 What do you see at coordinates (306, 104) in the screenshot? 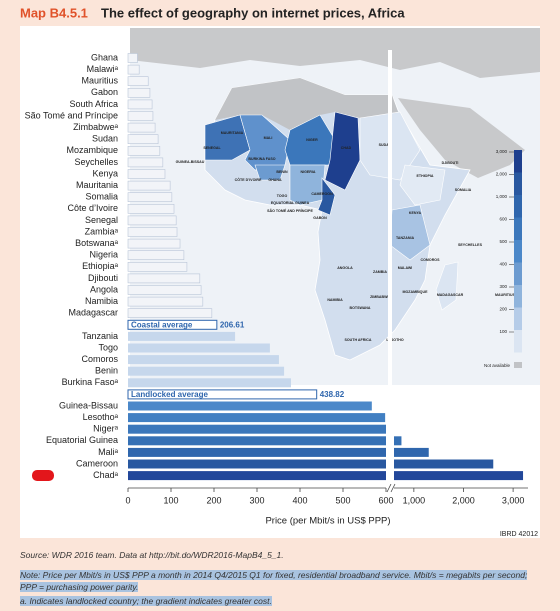
I see `north-africa` at bounding box center [306, 104].